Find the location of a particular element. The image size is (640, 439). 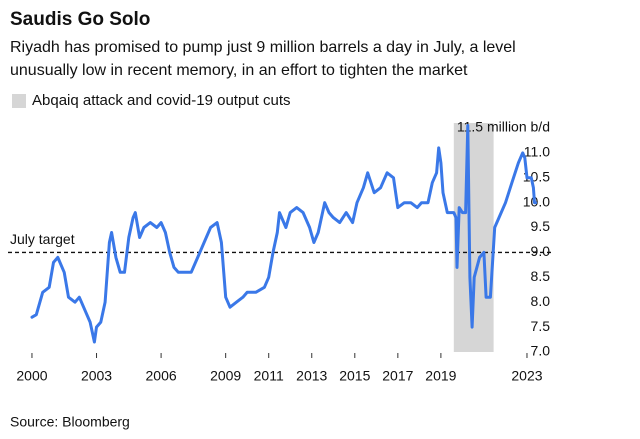

x-tick-label: 2000 is located at coordinates (31, 376).